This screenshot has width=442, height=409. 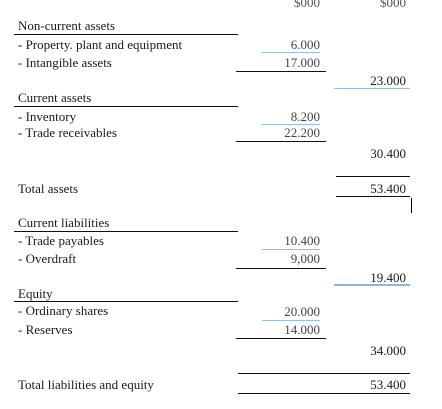 I want to click on trade-receivables-label: - Trade receivables, so click(x=67, y=132).